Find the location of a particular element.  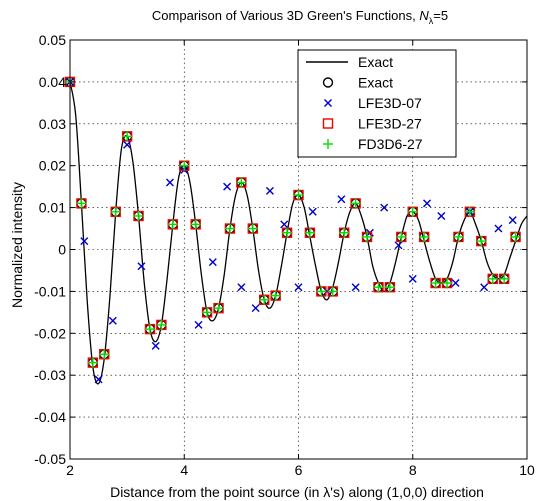

x-tick-label: 10 is located at coordinates (527, 470).